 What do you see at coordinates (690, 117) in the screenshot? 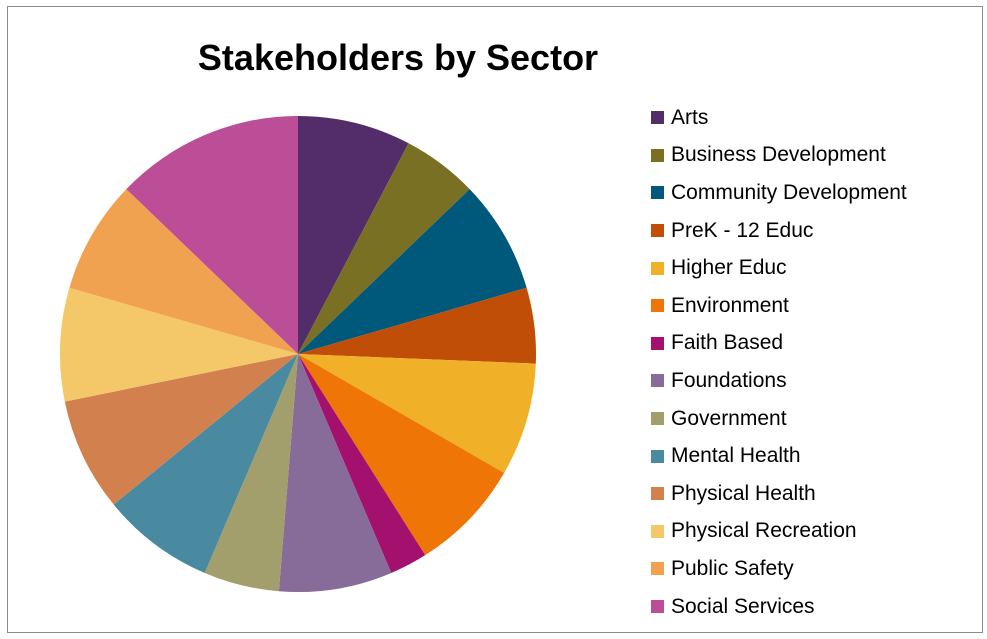
I see `legend-label: Arts` at bounding box center [690, 117].